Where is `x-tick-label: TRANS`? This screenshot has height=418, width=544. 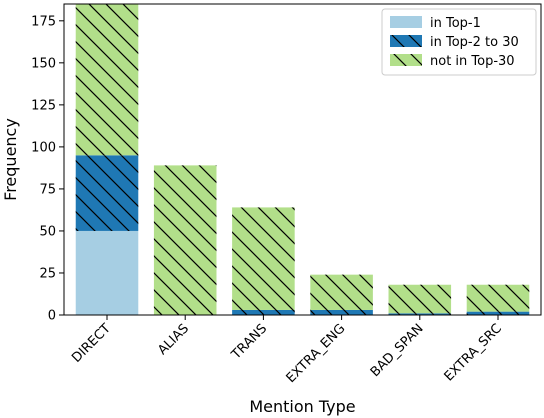
x-tick-label: TRANS is located at coordinates (249, 342).